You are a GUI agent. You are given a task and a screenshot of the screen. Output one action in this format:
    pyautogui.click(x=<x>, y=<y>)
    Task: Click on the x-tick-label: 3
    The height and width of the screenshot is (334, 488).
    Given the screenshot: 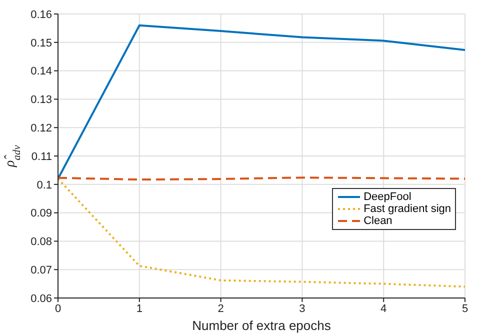 What is the action you would take?
    pyautogui.click(x=302, y=308)
    